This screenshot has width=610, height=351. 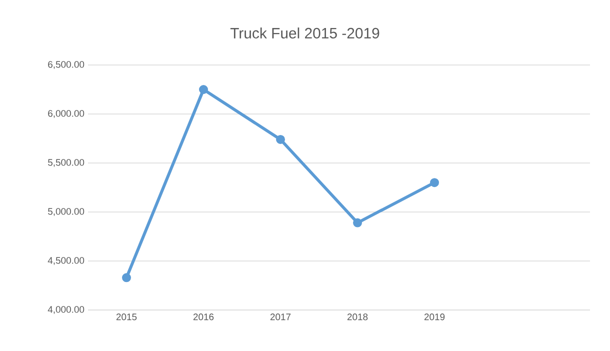 What do you see at coordinates (305, 33) in the screenshot?
I see `chart-title: Truck Fuel 2015 -2019` at bounding box center [305, 33].